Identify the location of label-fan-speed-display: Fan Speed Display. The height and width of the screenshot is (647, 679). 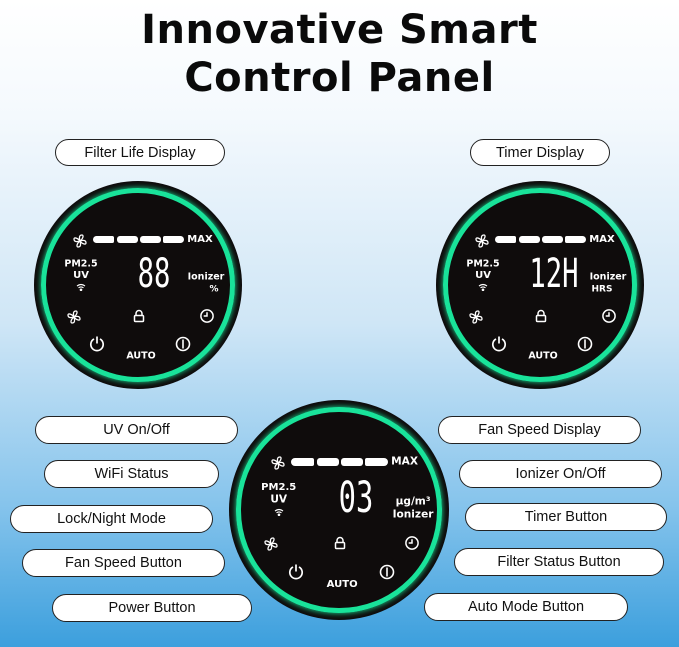
(539, 430).